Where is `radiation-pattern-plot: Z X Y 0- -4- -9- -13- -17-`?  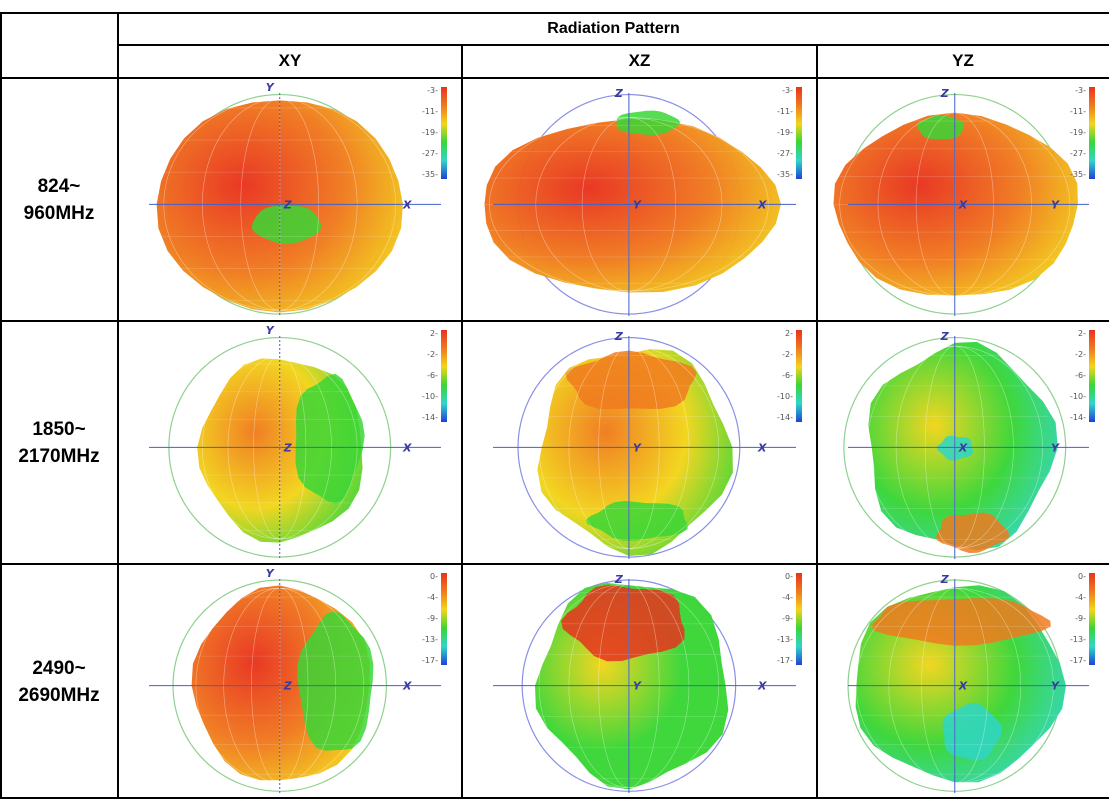
radiation-pattern-plot: Z X Y 0- -4- -9- -13- -17- is located at coordinates (298, 680).